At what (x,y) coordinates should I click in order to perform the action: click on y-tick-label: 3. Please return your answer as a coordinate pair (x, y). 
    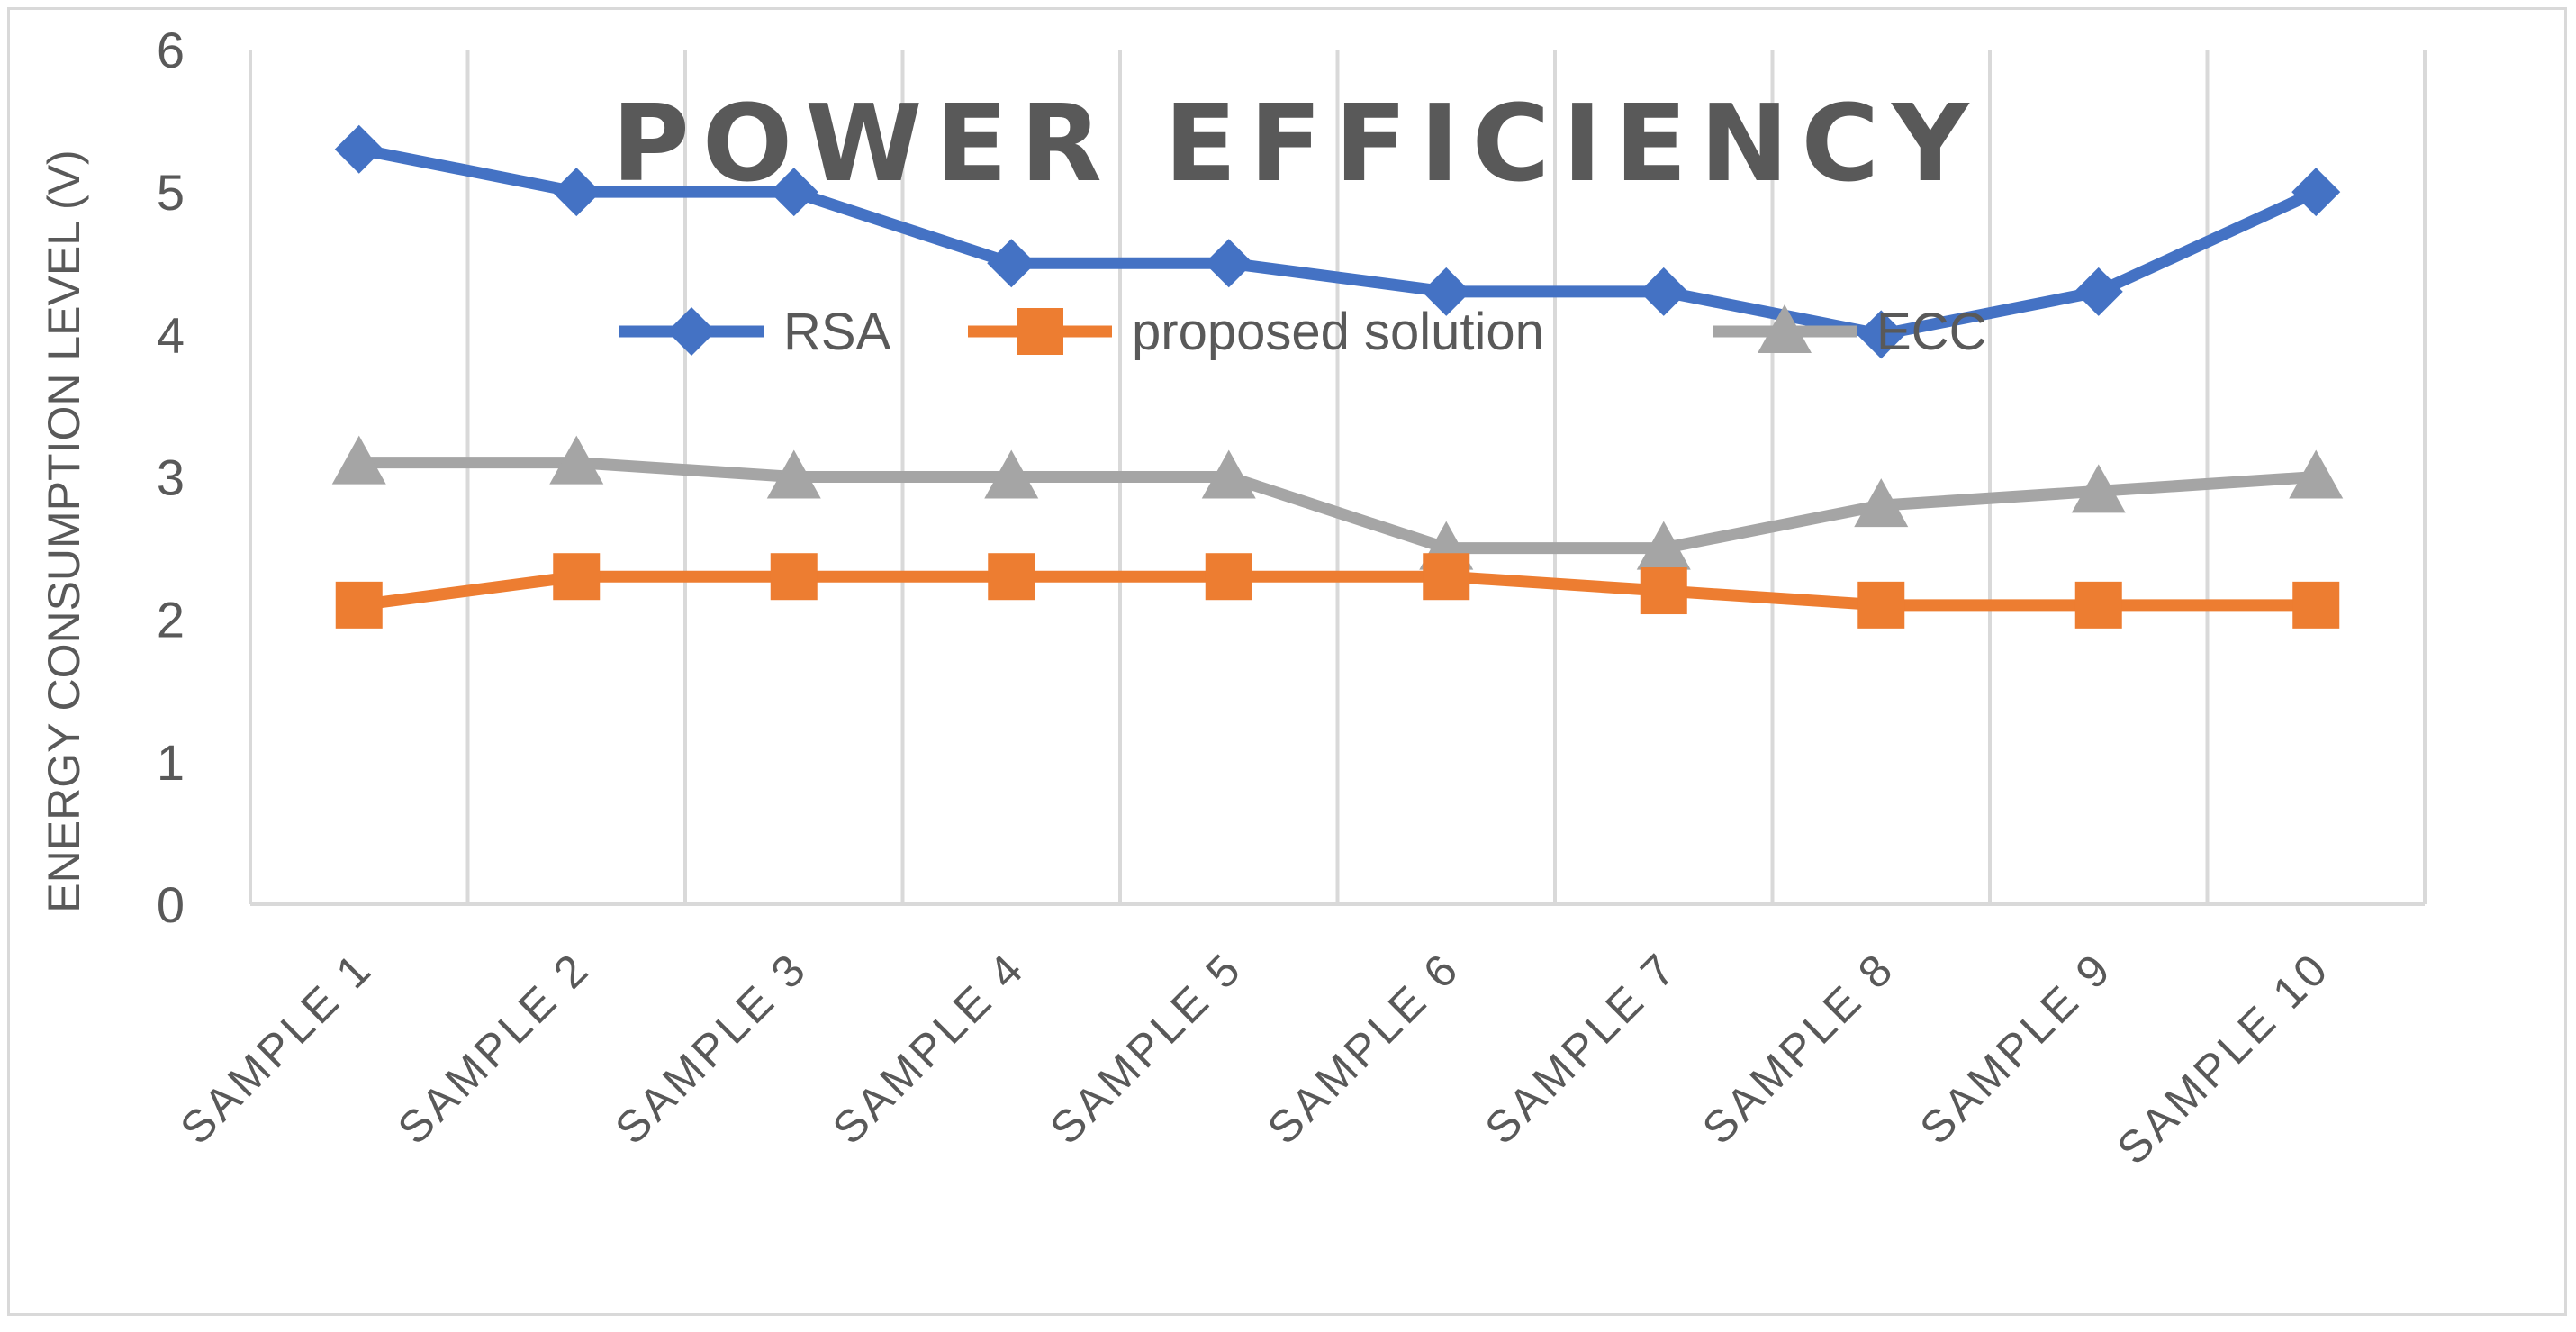
    Looking at the image, I should click on (171, 478).